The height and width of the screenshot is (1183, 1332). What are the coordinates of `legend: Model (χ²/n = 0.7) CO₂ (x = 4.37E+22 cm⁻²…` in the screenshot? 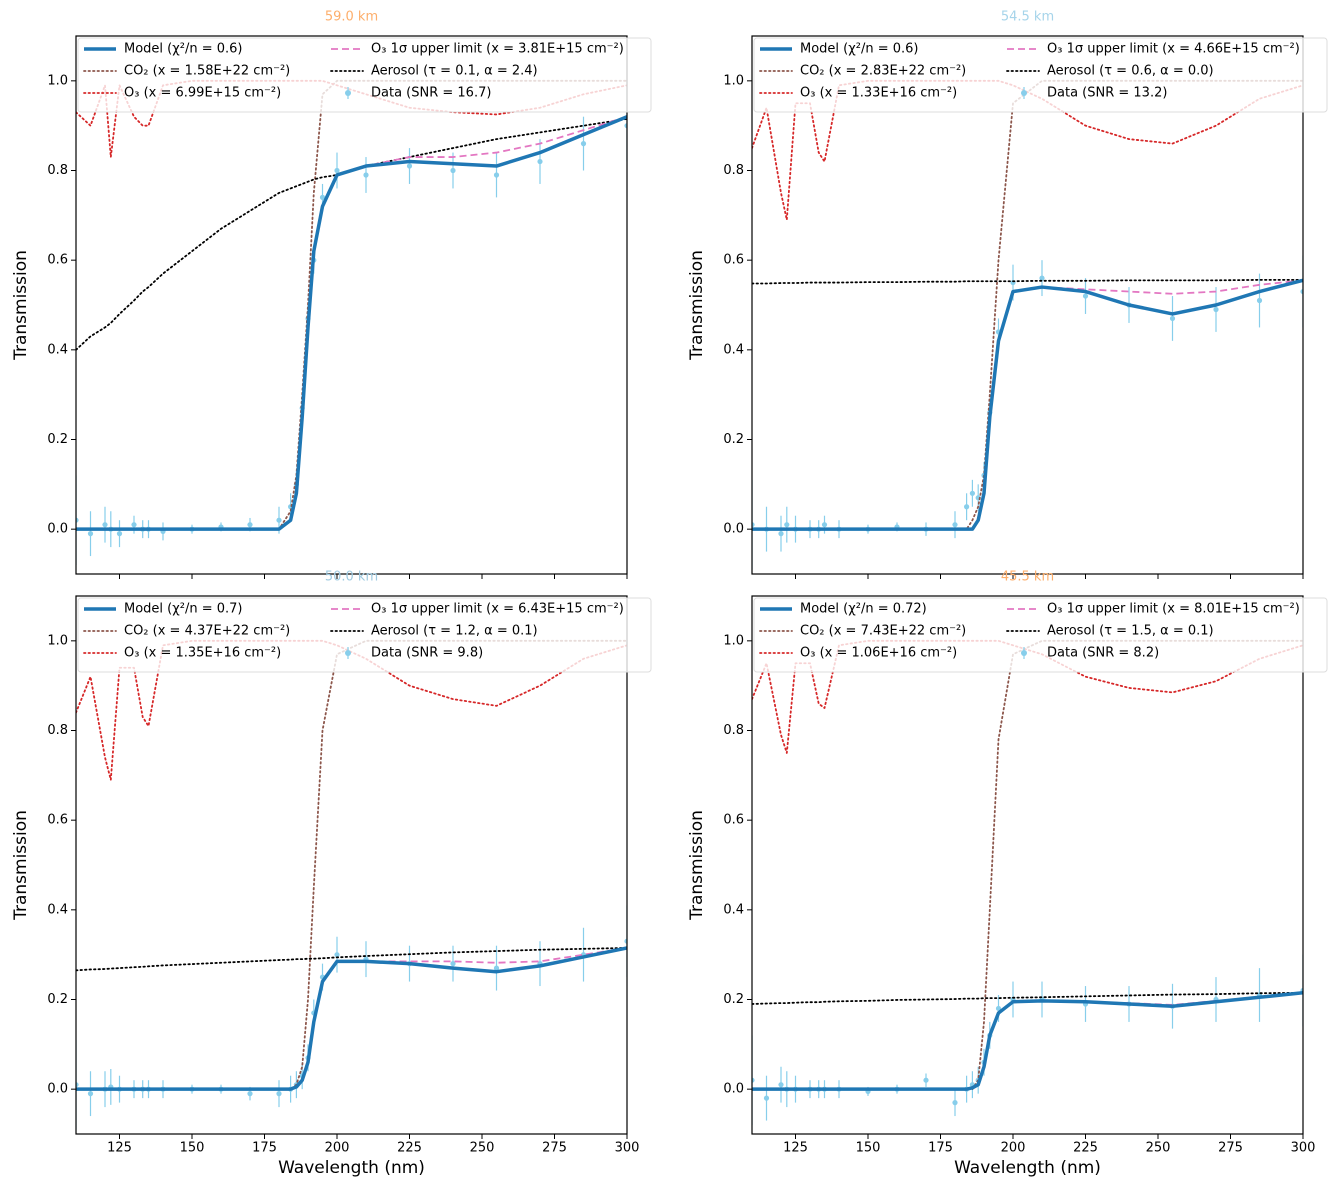 It's located at (364, 635).